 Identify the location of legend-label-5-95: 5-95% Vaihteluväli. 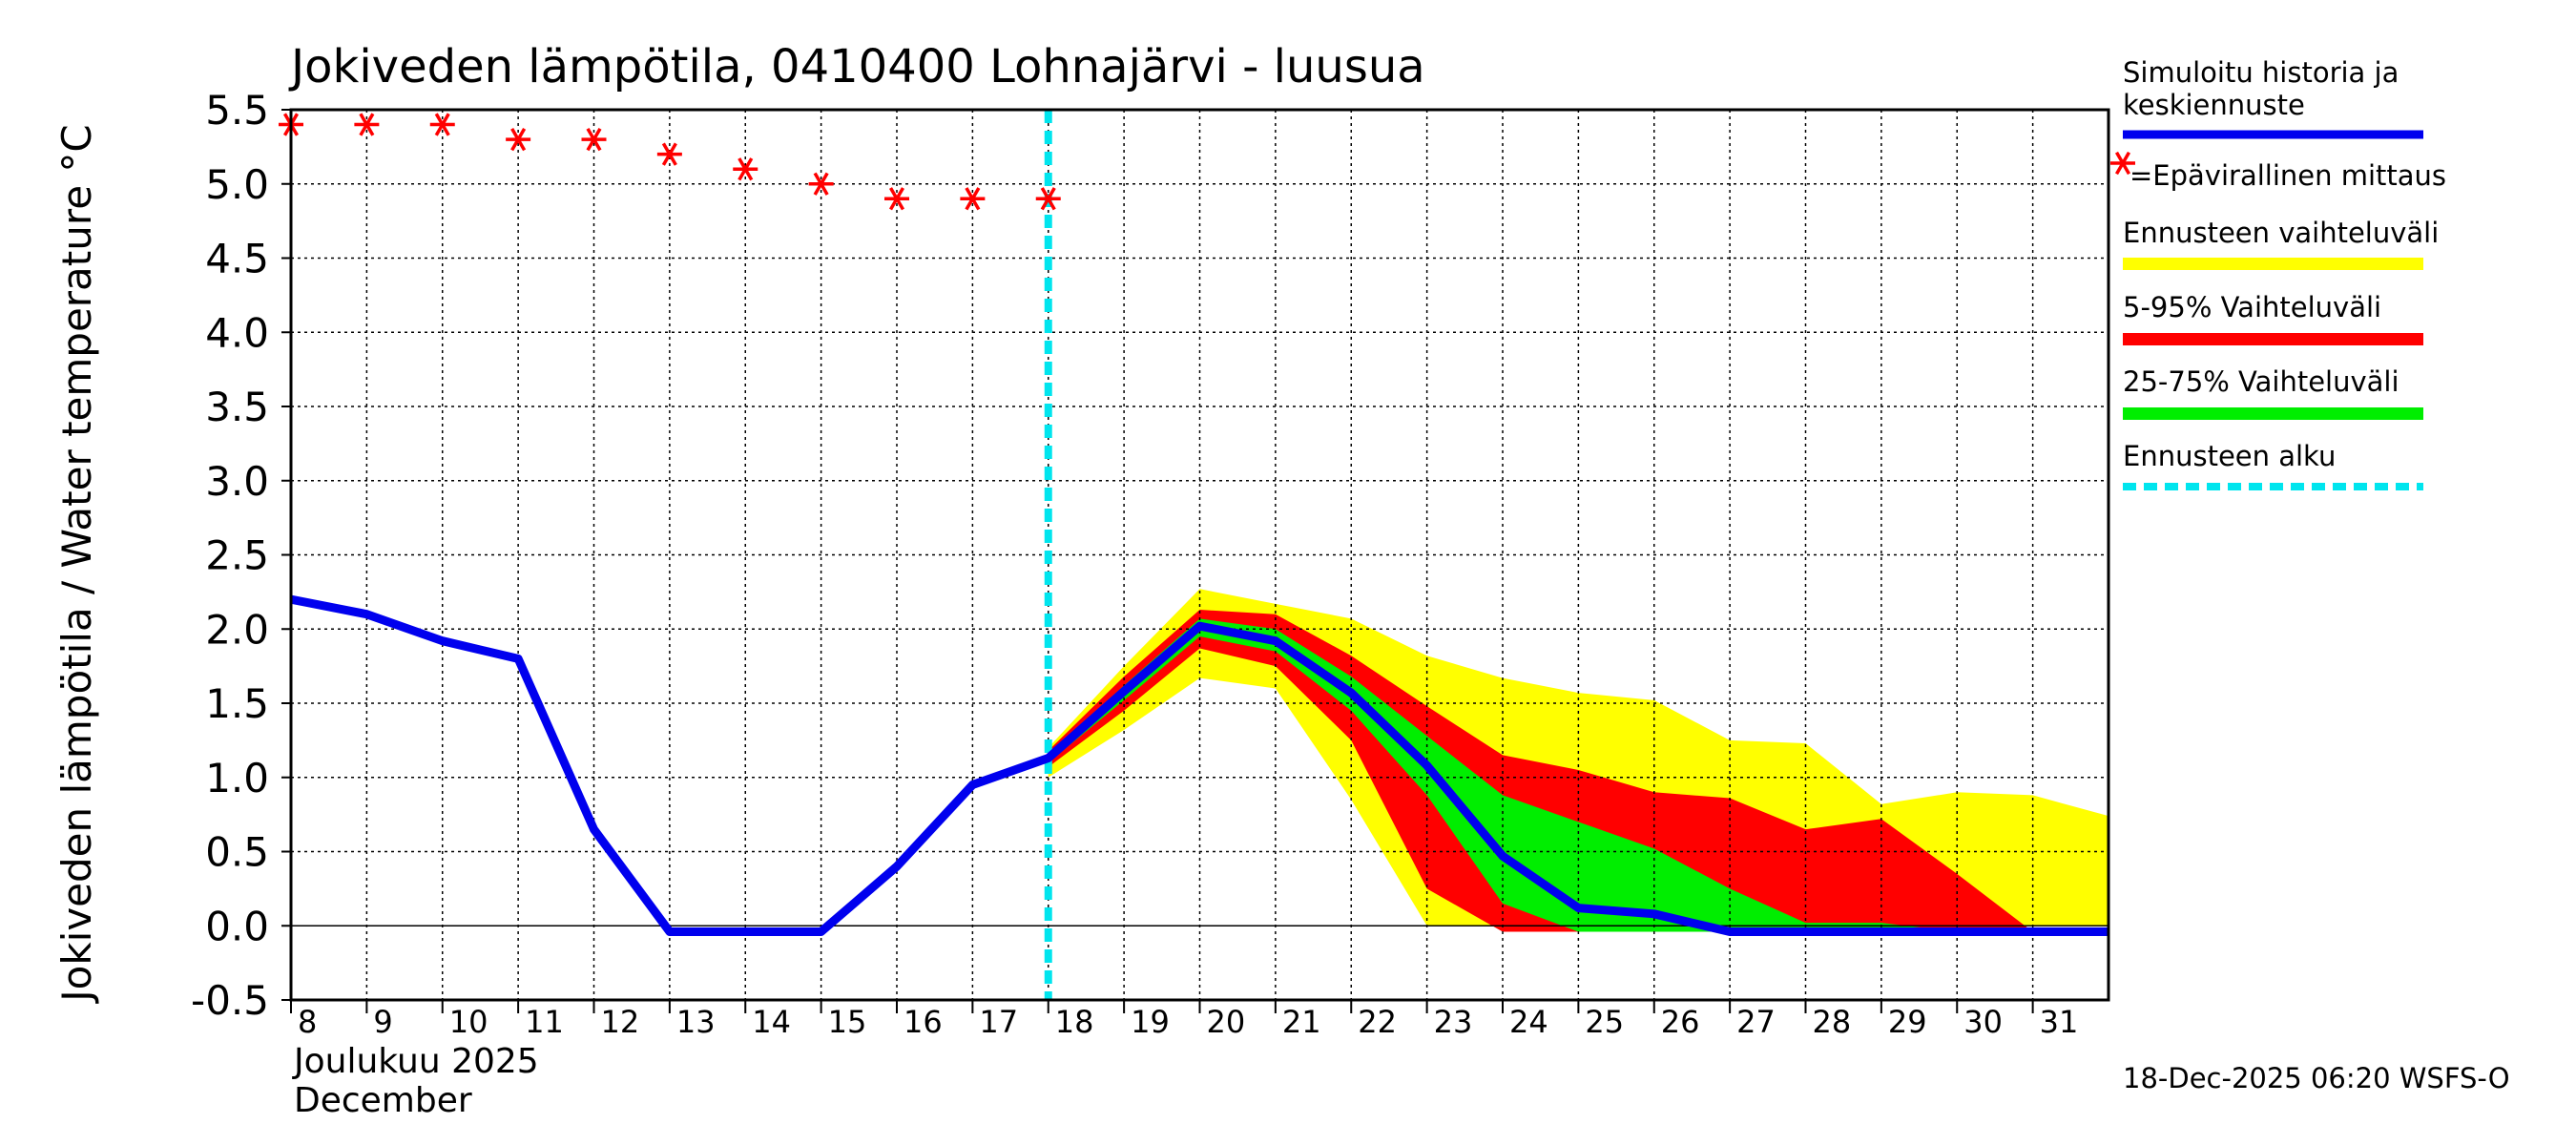
(2252, 307).